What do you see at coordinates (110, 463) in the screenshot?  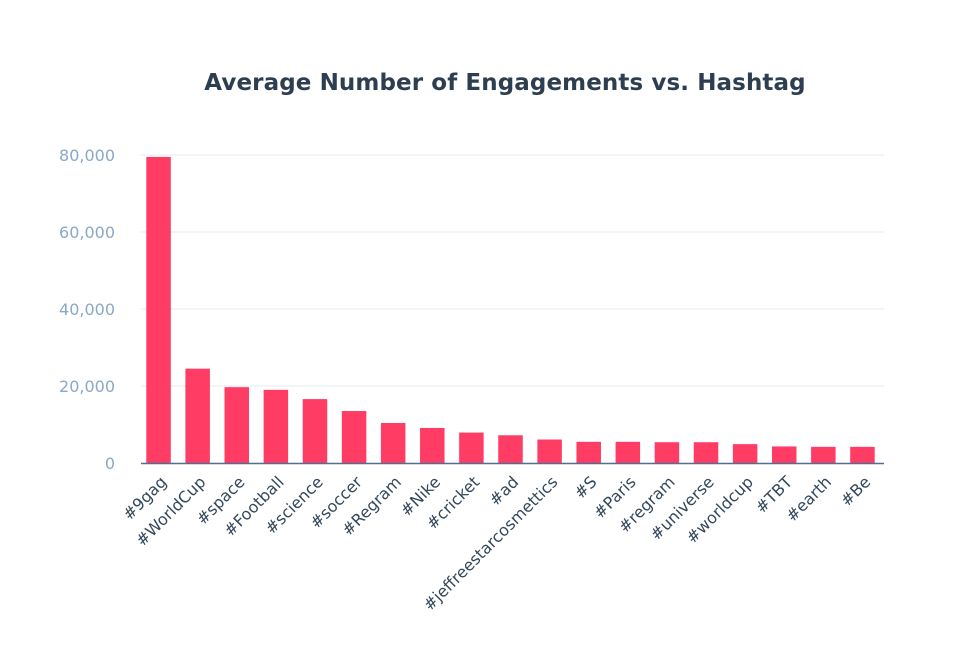 I see `y-tick-label: 0` at bounding box center [110, 463].